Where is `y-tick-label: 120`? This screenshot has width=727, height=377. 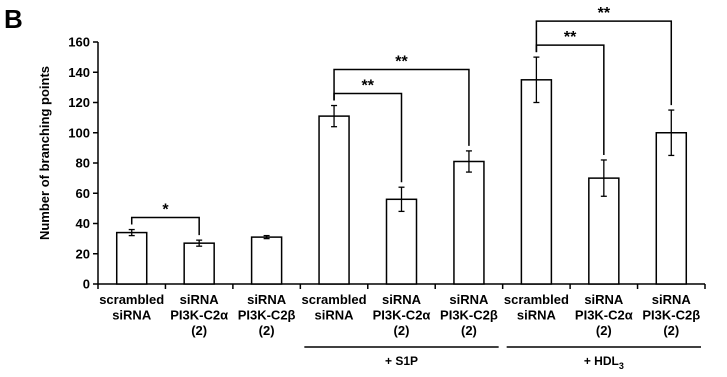 y-tick-label: 120 is located at coordinates (79, 102).